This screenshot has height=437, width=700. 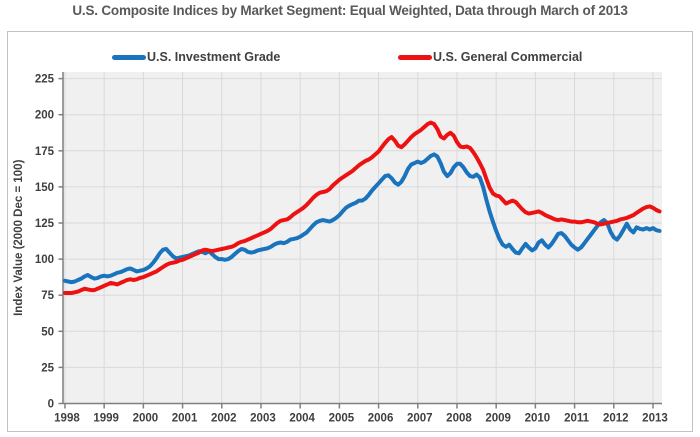 What do you see at coordinates (342, 419) in the screenshot?
I see `x-tick-label: 2005` at bounding box center [342, 419].